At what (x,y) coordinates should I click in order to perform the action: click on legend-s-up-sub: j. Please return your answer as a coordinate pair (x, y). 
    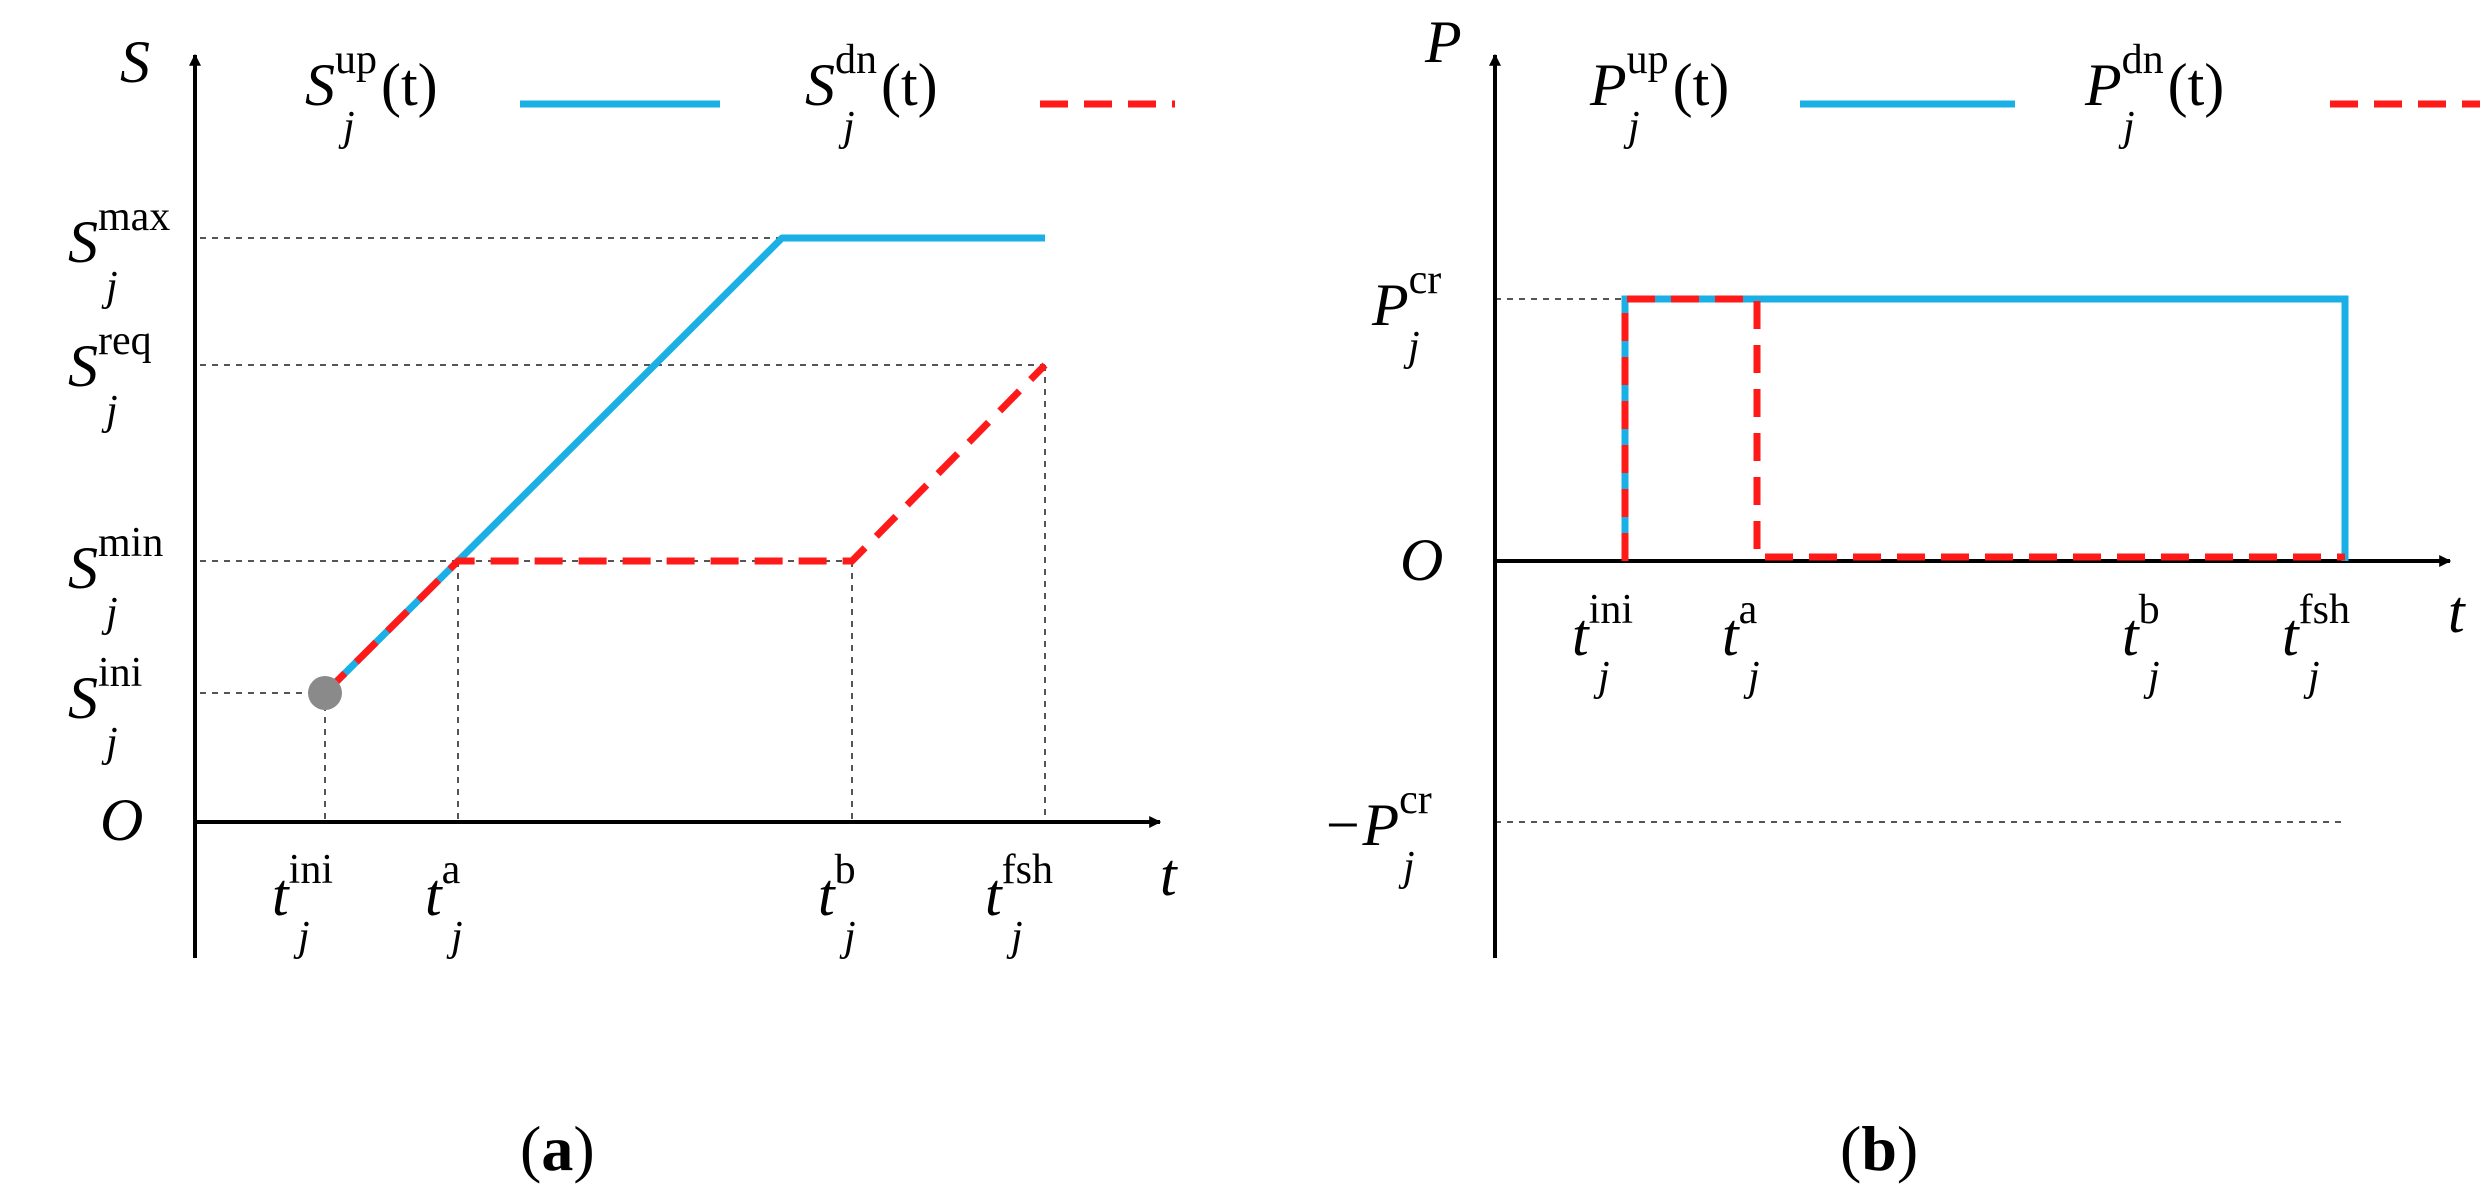
    Looking at the image, I should click on (346, 127).